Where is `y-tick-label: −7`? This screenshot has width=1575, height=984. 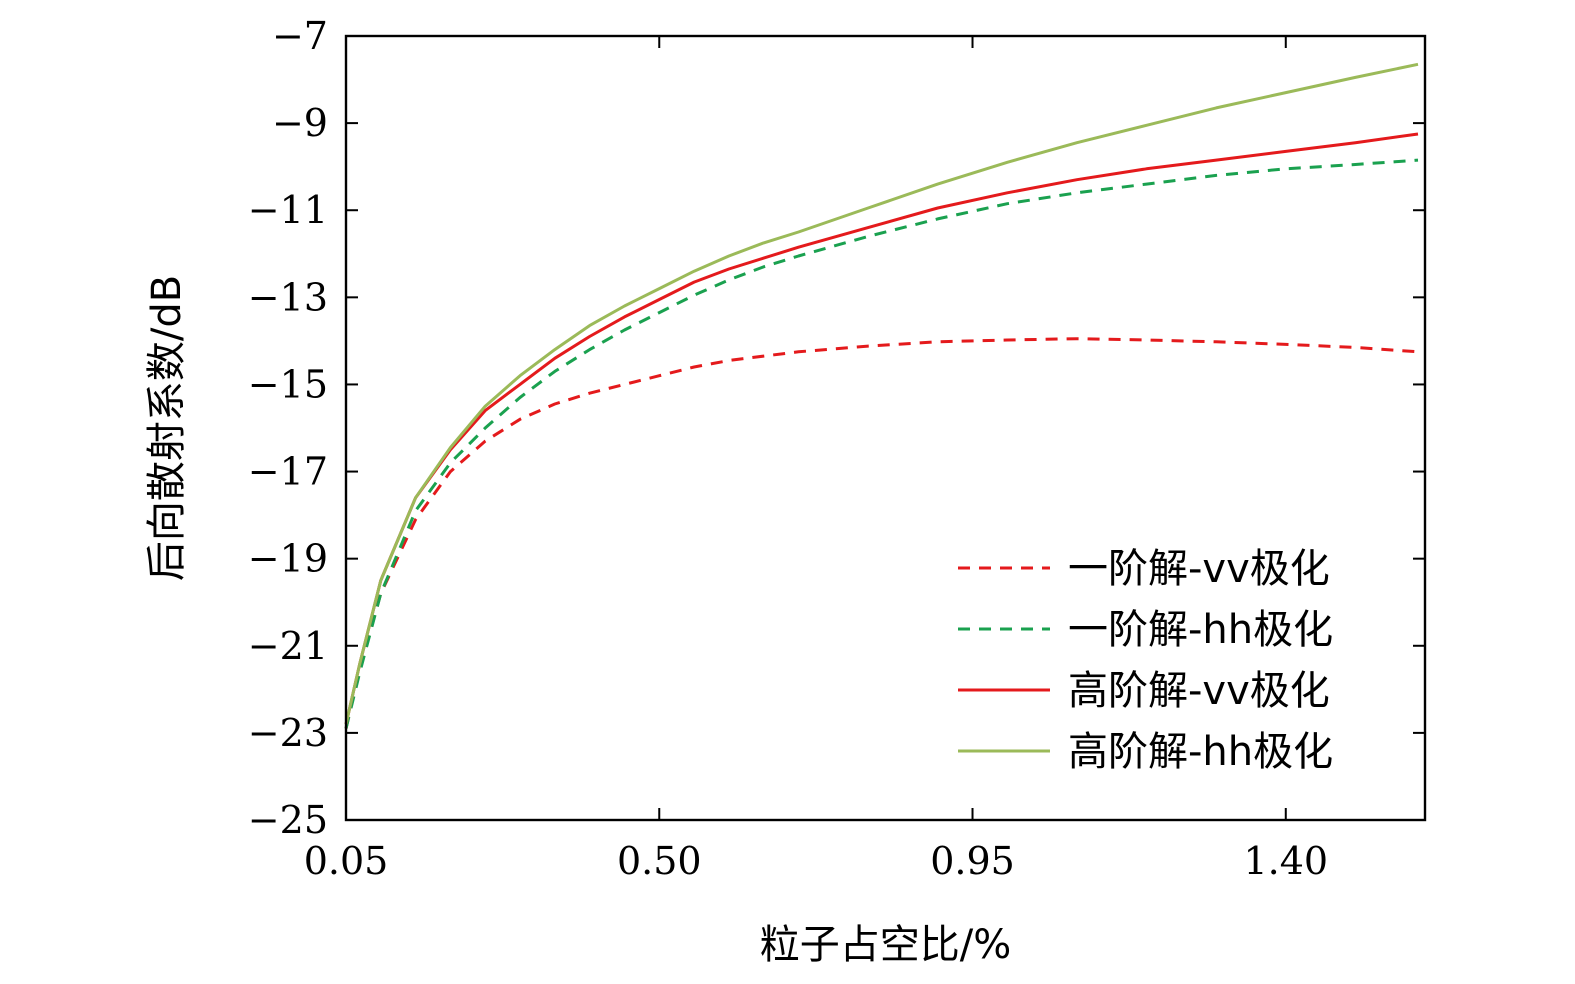
y-tick-label: −7 is located at coordinates (300, 36).